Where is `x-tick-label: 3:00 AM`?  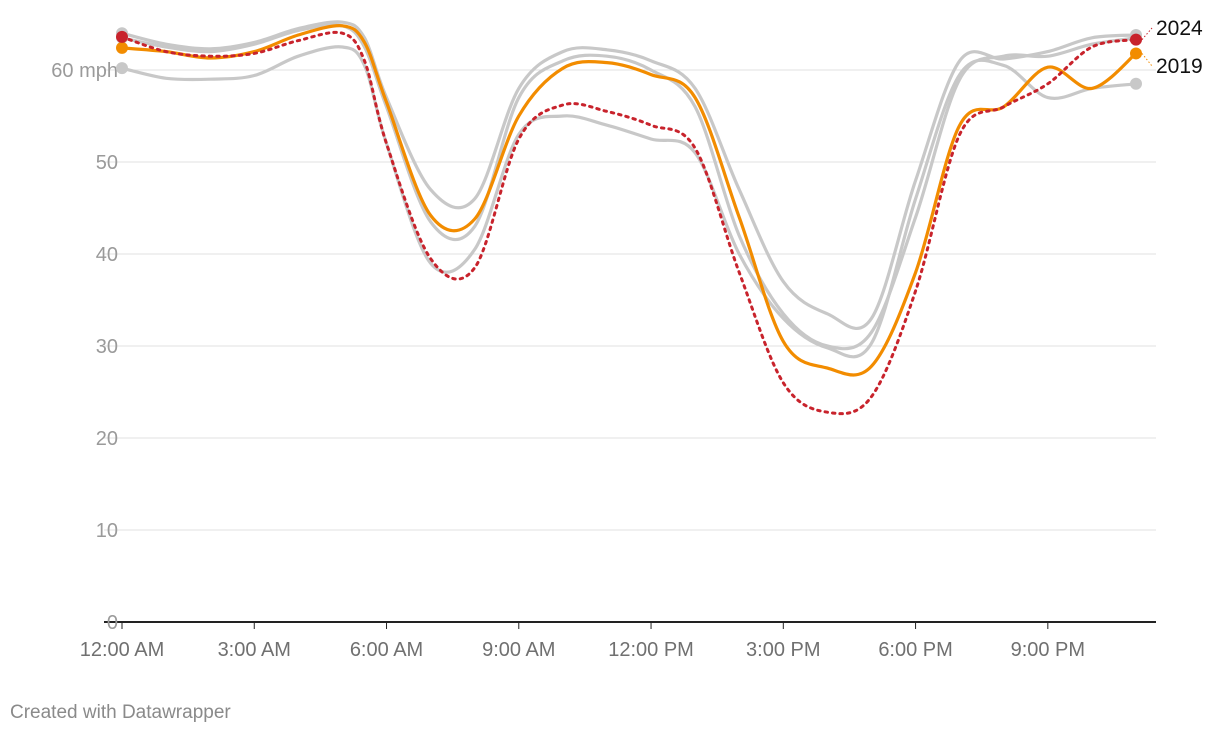
x-tick-label: 3:00 AM is located at coordinates (254, 650).